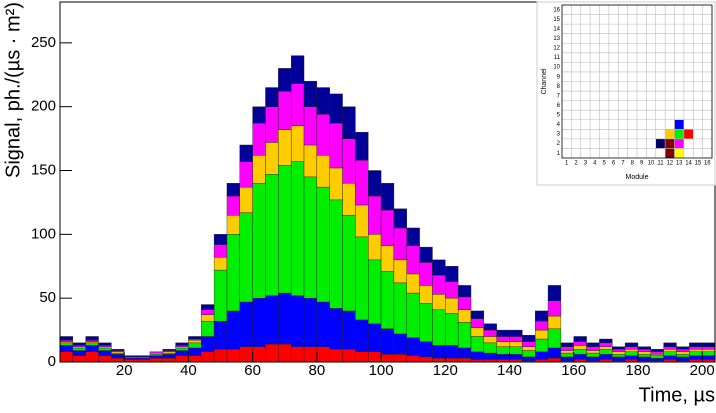 This screenshot has width=716, height=413. Describe the element at coordinates (556, 29) in the screenshot. I see `inset-y-tick-label: 14` at that location.